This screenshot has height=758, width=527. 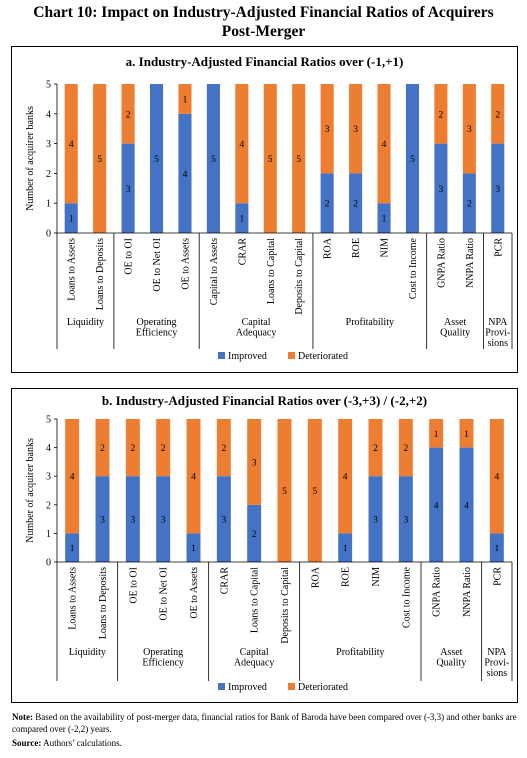 I want to click on chart-b-y-tick-label: 1, so click(x=48, y=534).